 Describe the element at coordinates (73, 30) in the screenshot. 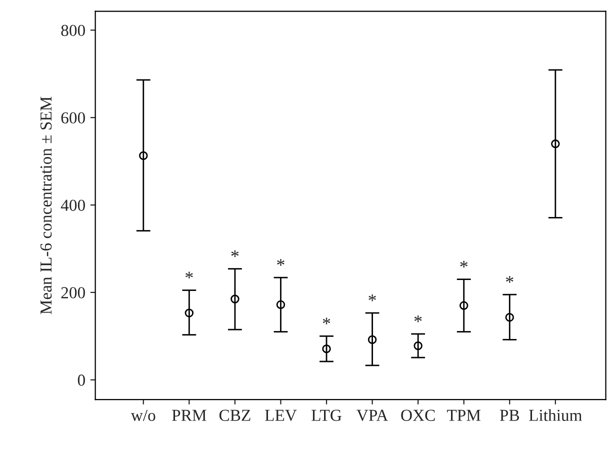

I see `y-tick-label: 800` at that location.